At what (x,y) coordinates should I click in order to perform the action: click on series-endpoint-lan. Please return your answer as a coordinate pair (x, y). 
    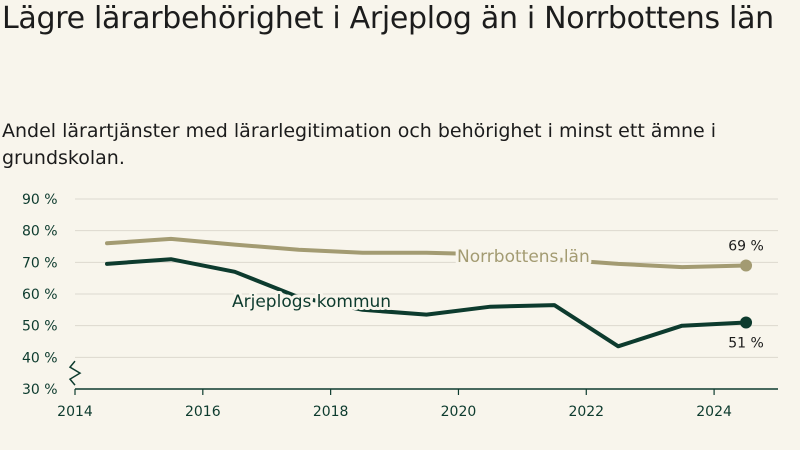
    Looking at the image, I should click on (746, 265).